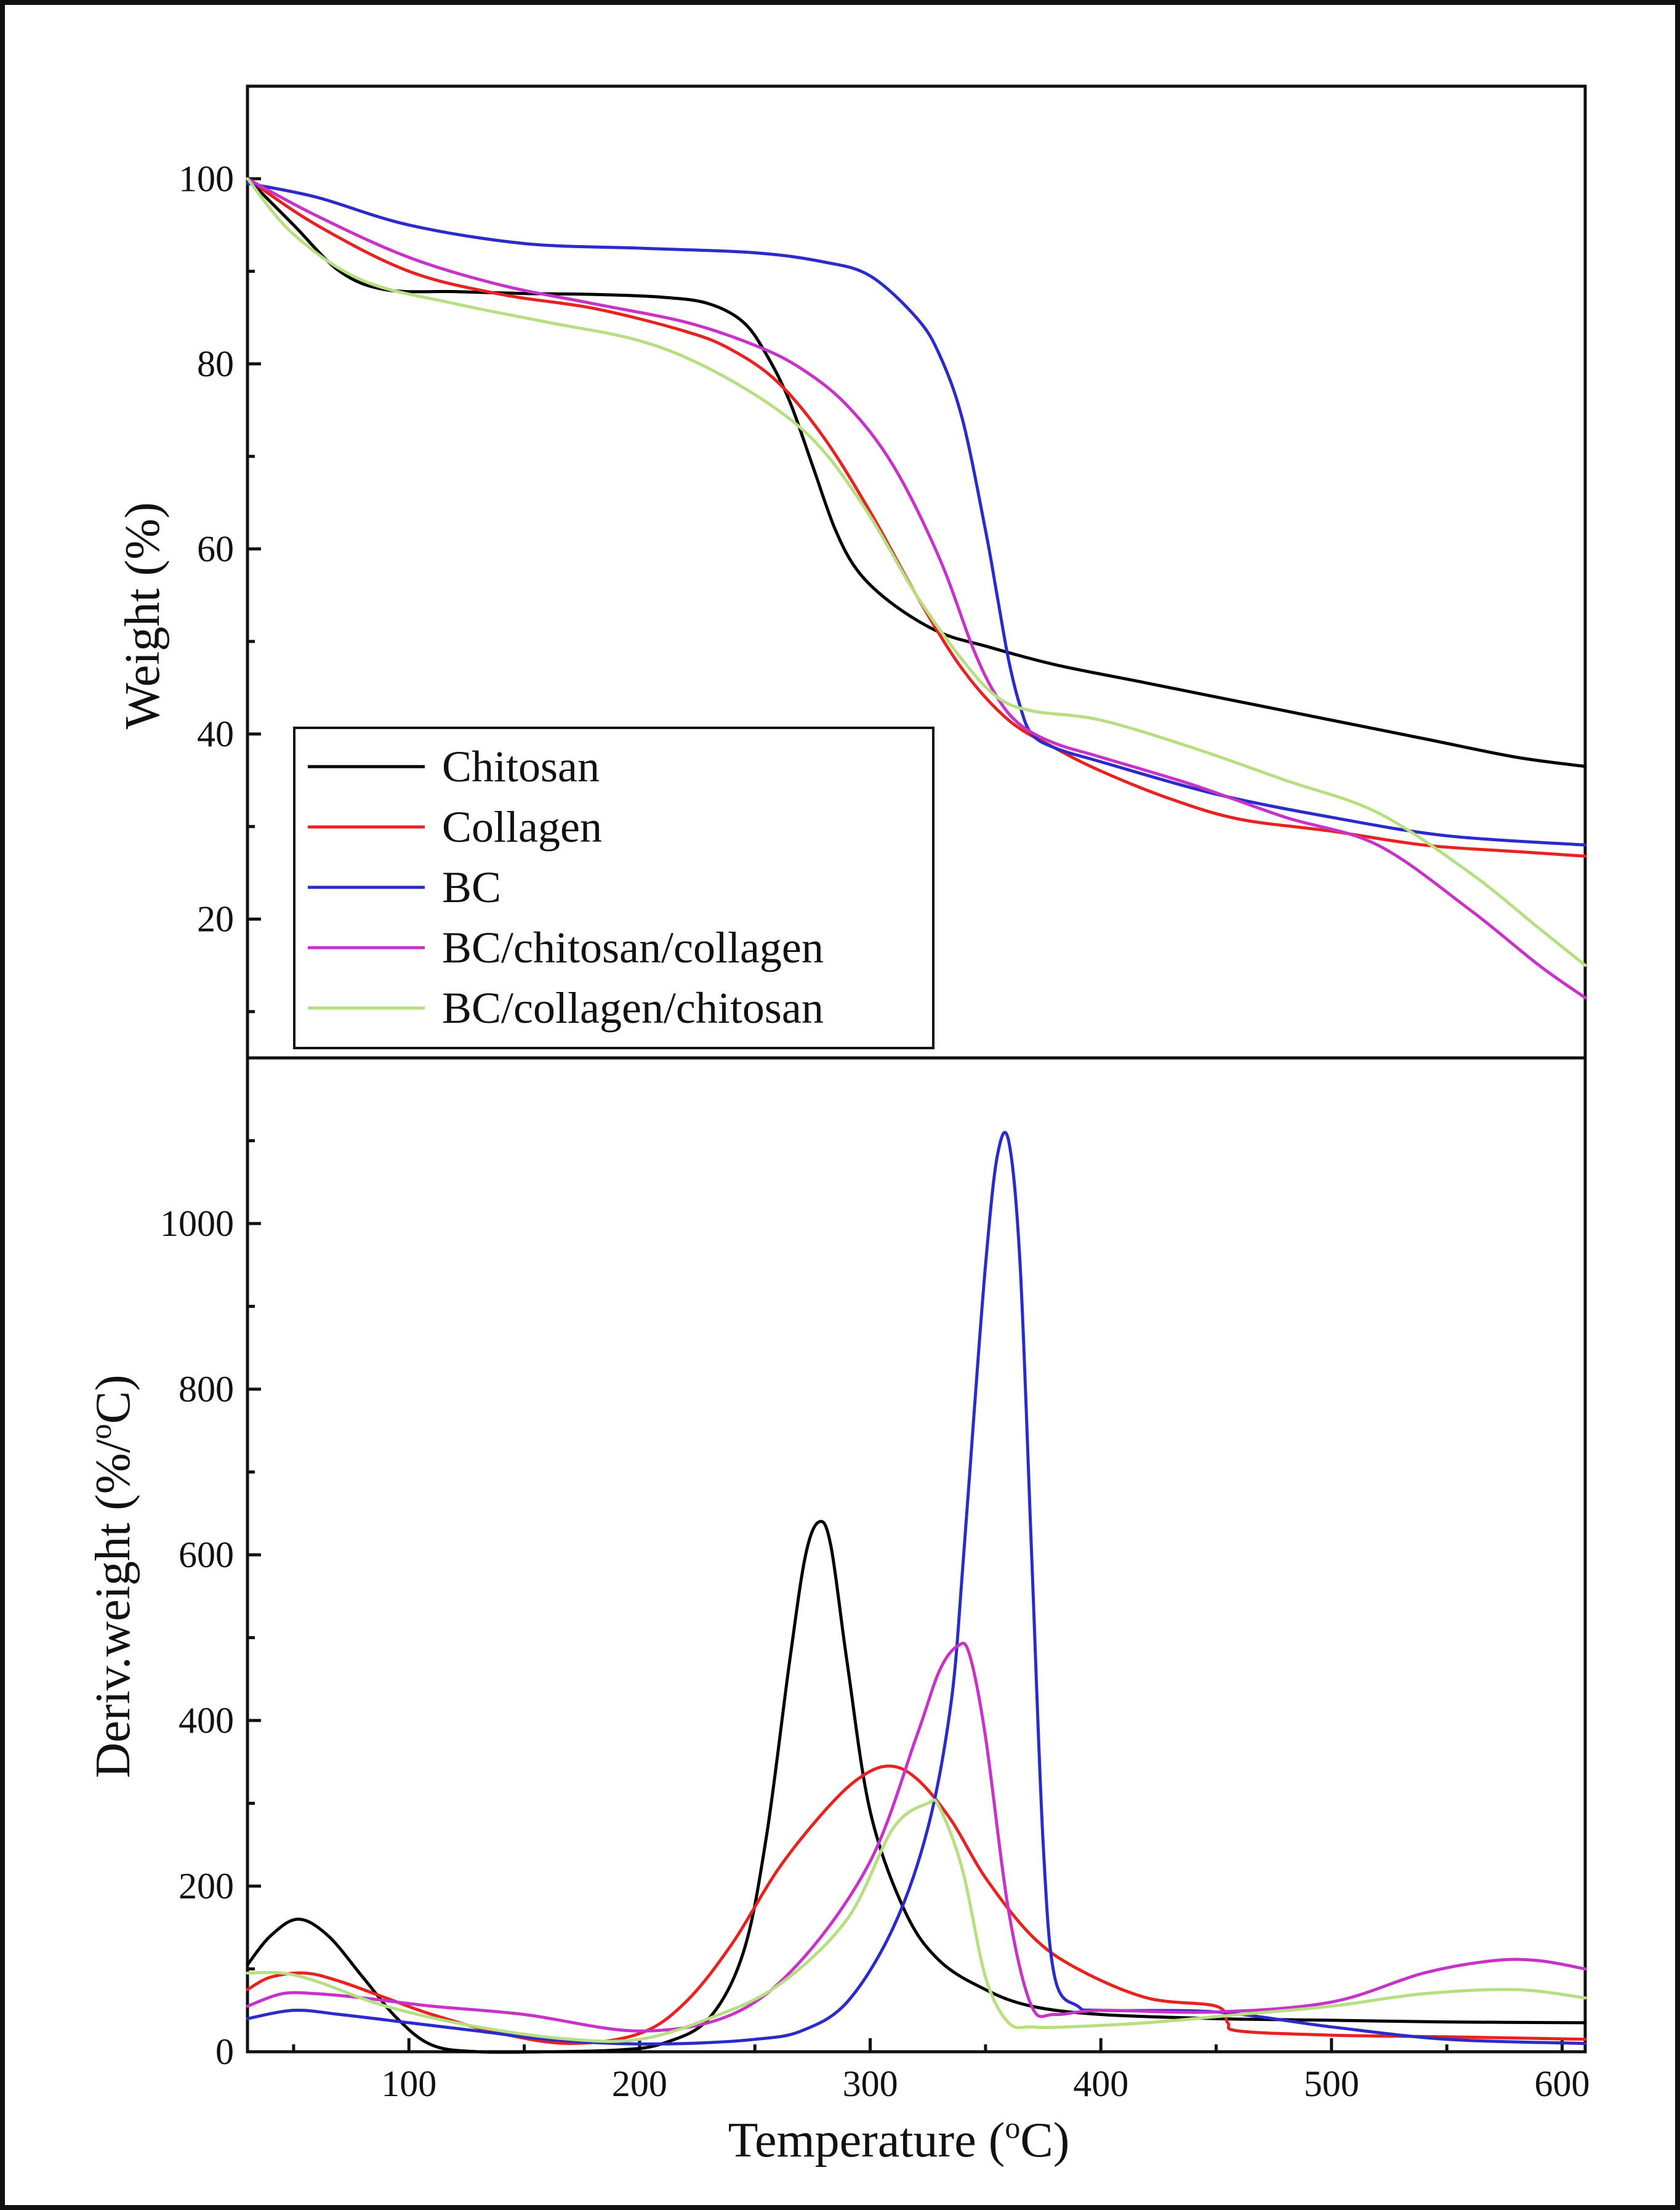 The image size is (1680, 2210). Describe the element at coordinates (1562, 2083) in the screenshot. I see `dtg-x-tick-label-600: 600` at that location.